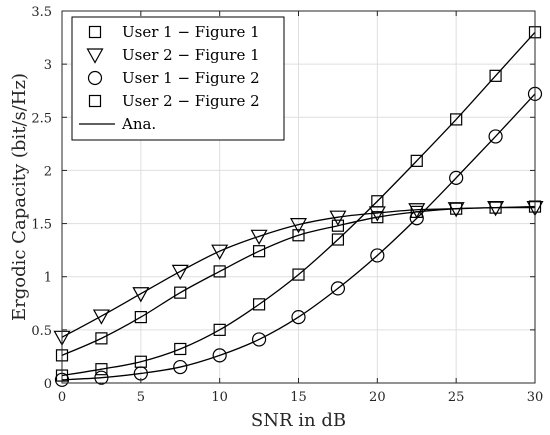 The width and height of the screenshot is (550, 435). I want to click on legend-label-analytic: Ana., so click(138, 124).